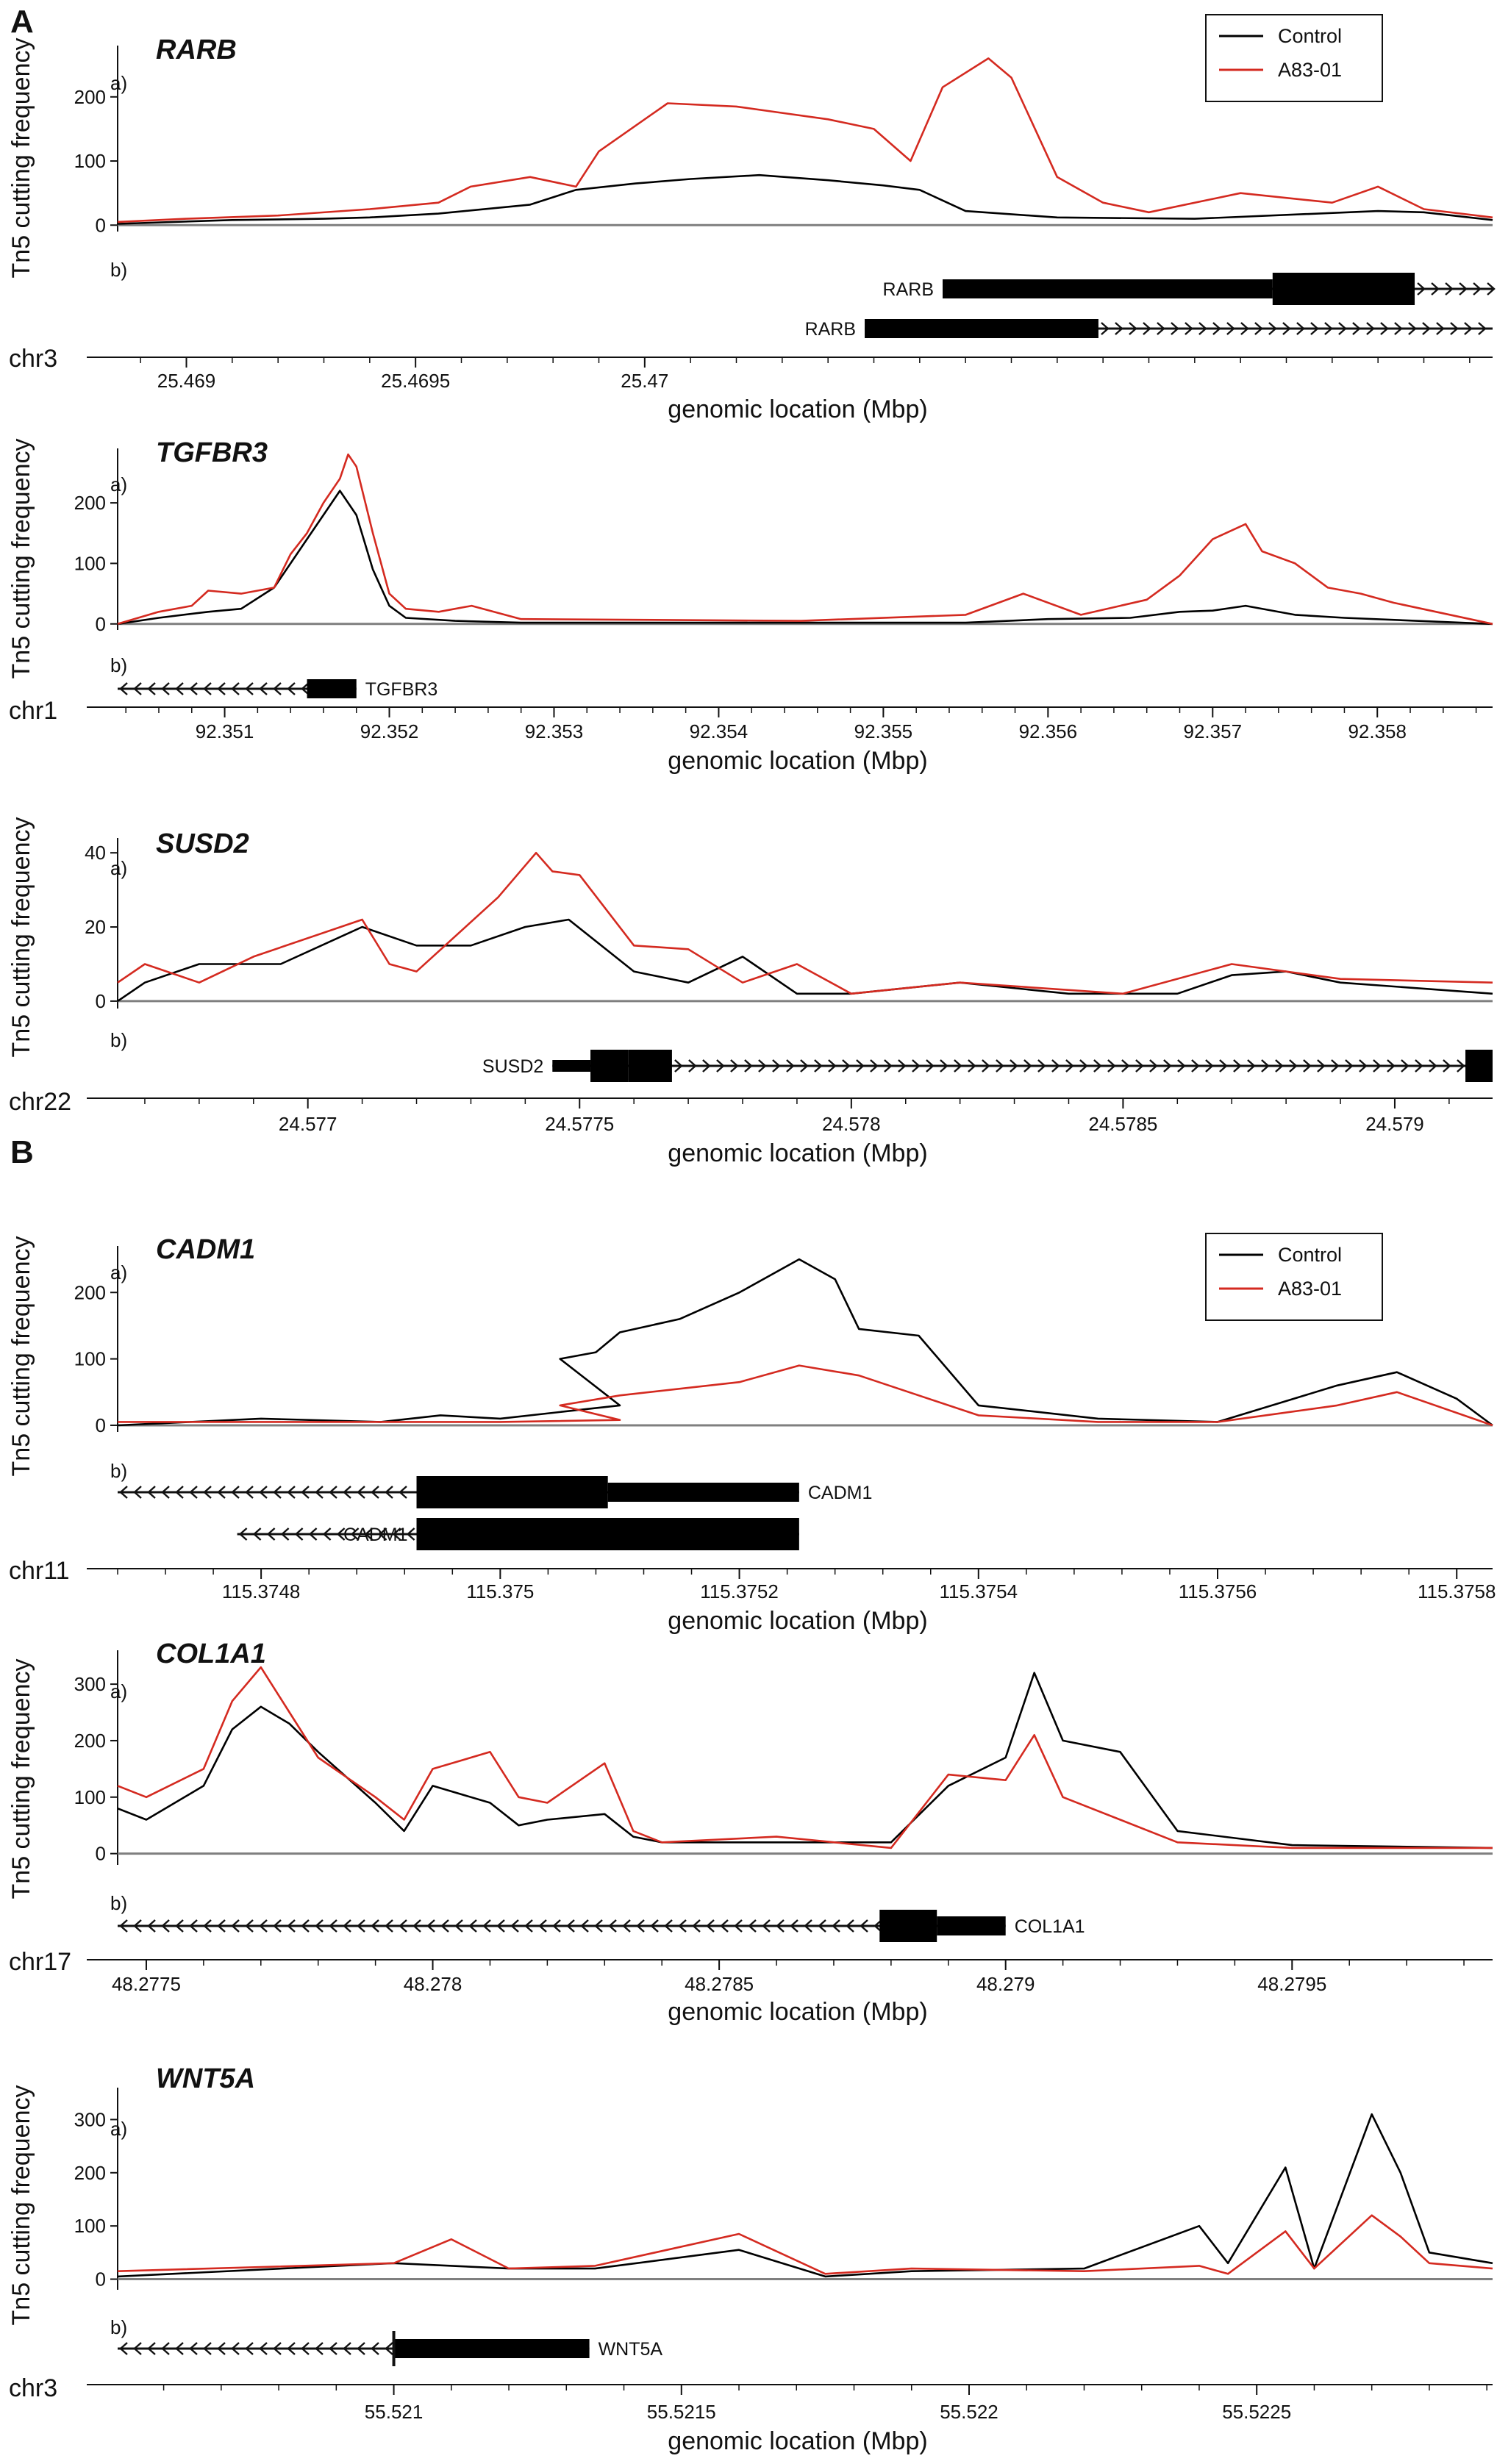 This screenshot has width=1497, height=2464. What do you see at coordinates (908, 290) in the screenshot?
I see `gene-label: RARB` at bounding box center [908, 290].